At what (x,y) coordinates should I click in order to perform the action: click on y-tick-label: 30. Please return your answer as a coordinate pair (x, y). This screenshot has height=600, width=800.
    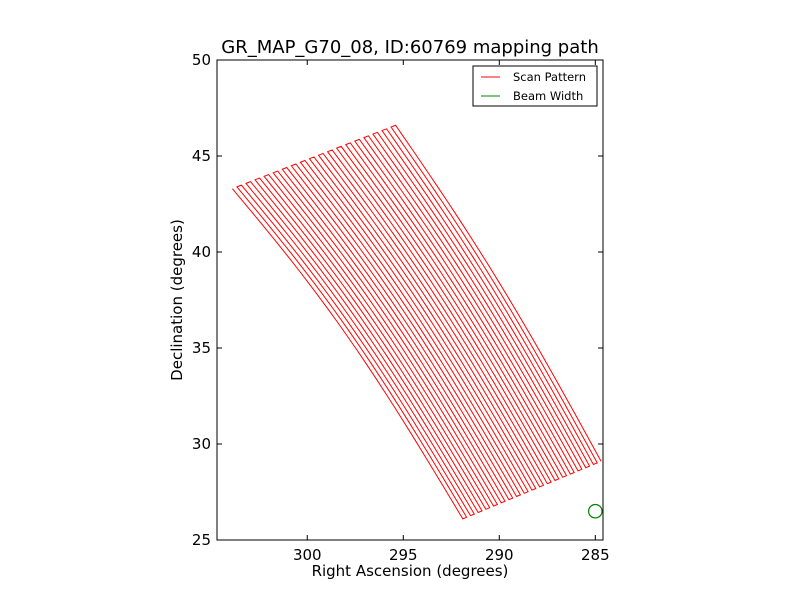
    Looking at the image, I should click on (201, 444).